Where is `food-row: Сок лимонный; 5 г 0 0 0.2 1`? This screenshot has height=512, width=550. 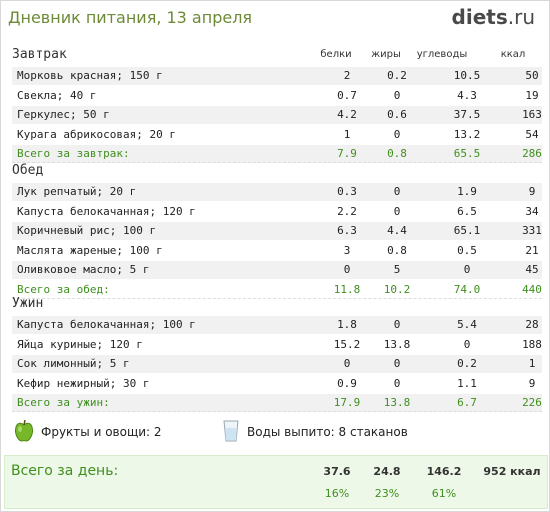
food-row: Сок лимонный; 5 г 0 0 0.2 1 is located at coordinates (277, 364).